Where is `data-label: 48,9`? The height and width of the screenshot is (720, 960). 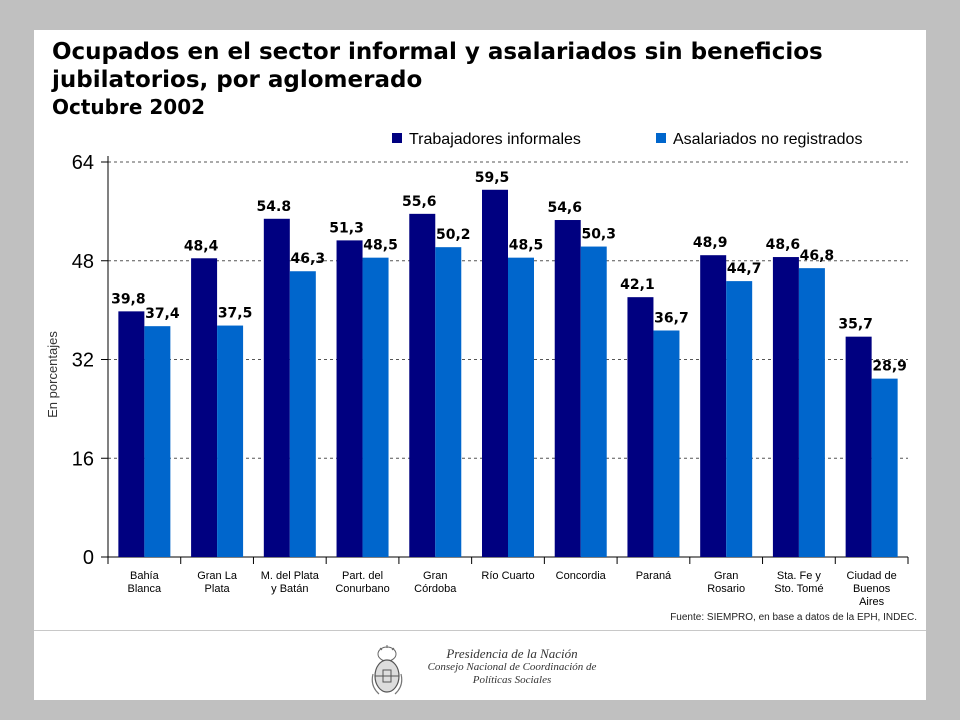 data-label: 48,9 is located at coordinates (710, 243).